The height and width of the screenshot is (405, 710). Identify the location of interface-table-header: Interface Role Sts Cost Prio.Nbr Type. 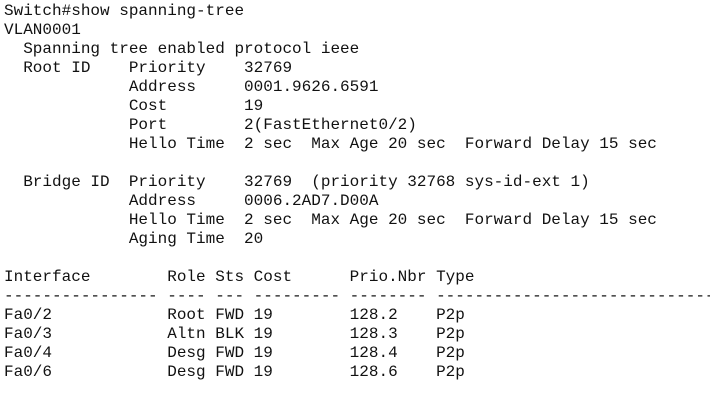
(239, 277).